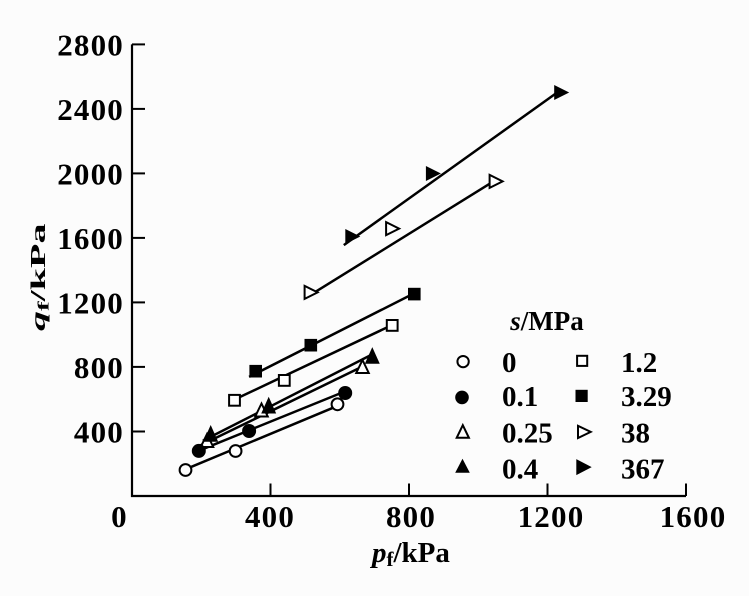 The height and width of the screenshot is (596, 749). I want to click on svg-text: 38, so click(635, 434).